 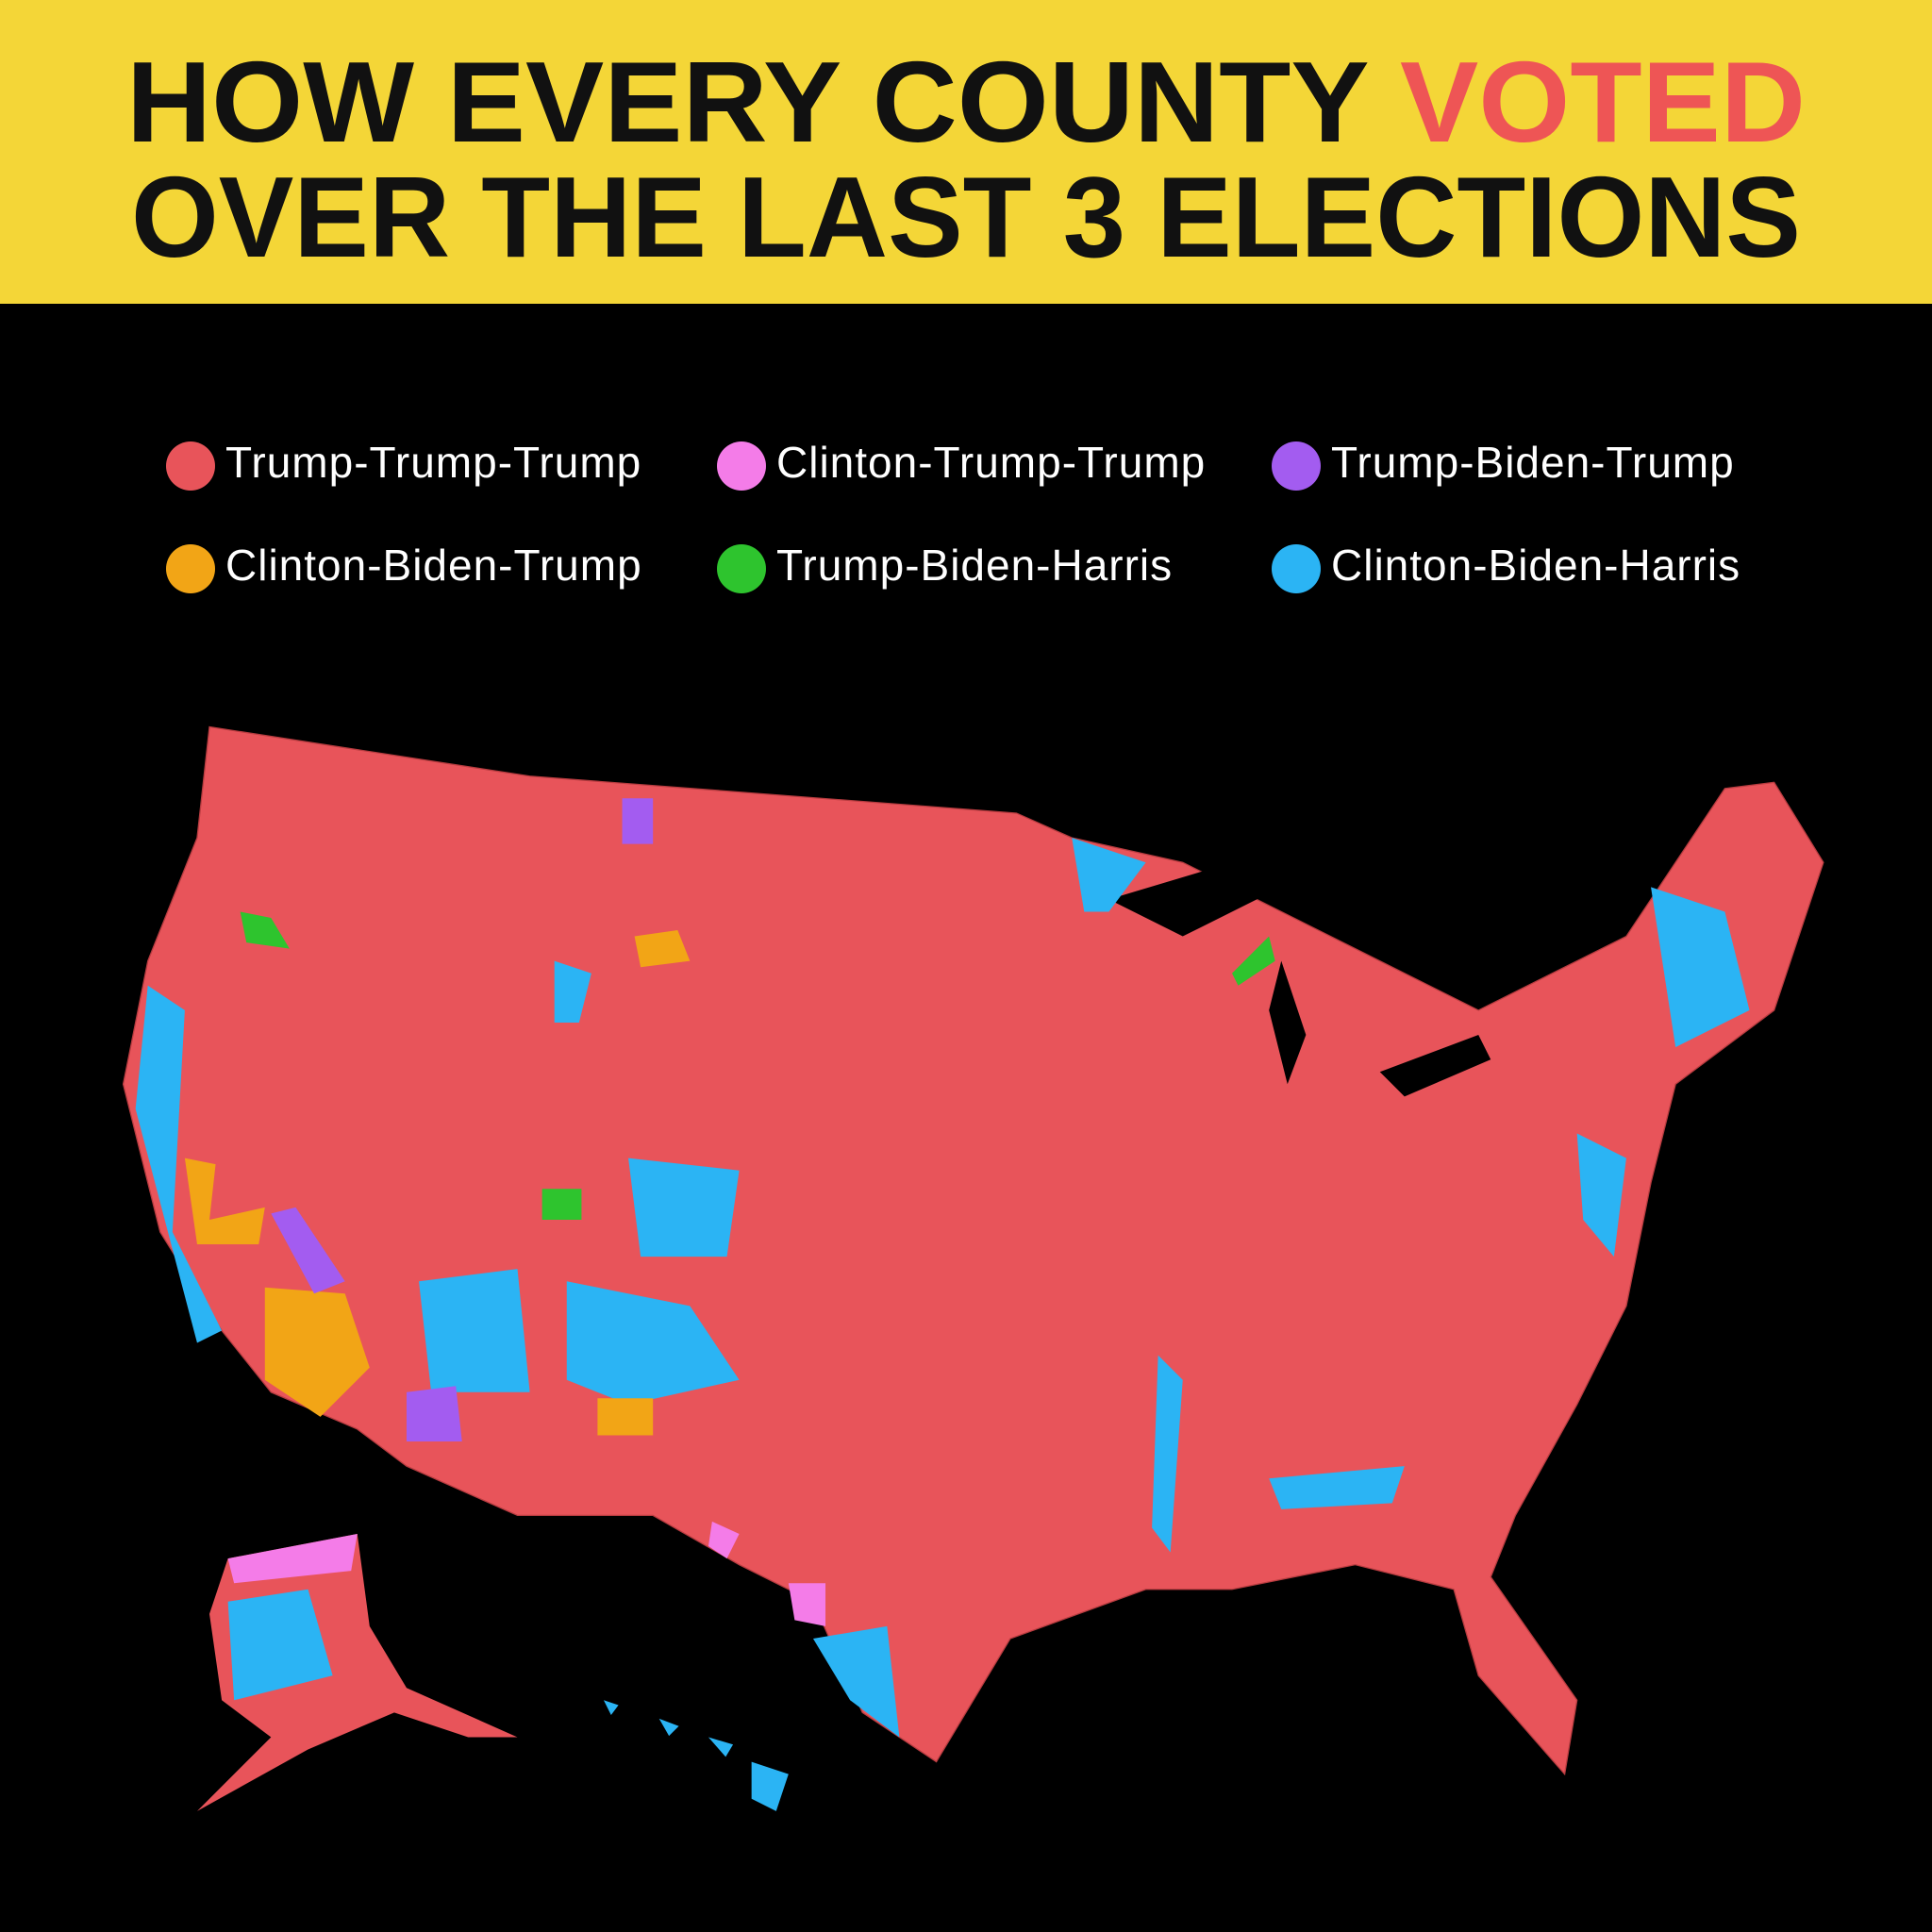 I want to click on hawaii, so click(x=696, y=1755).